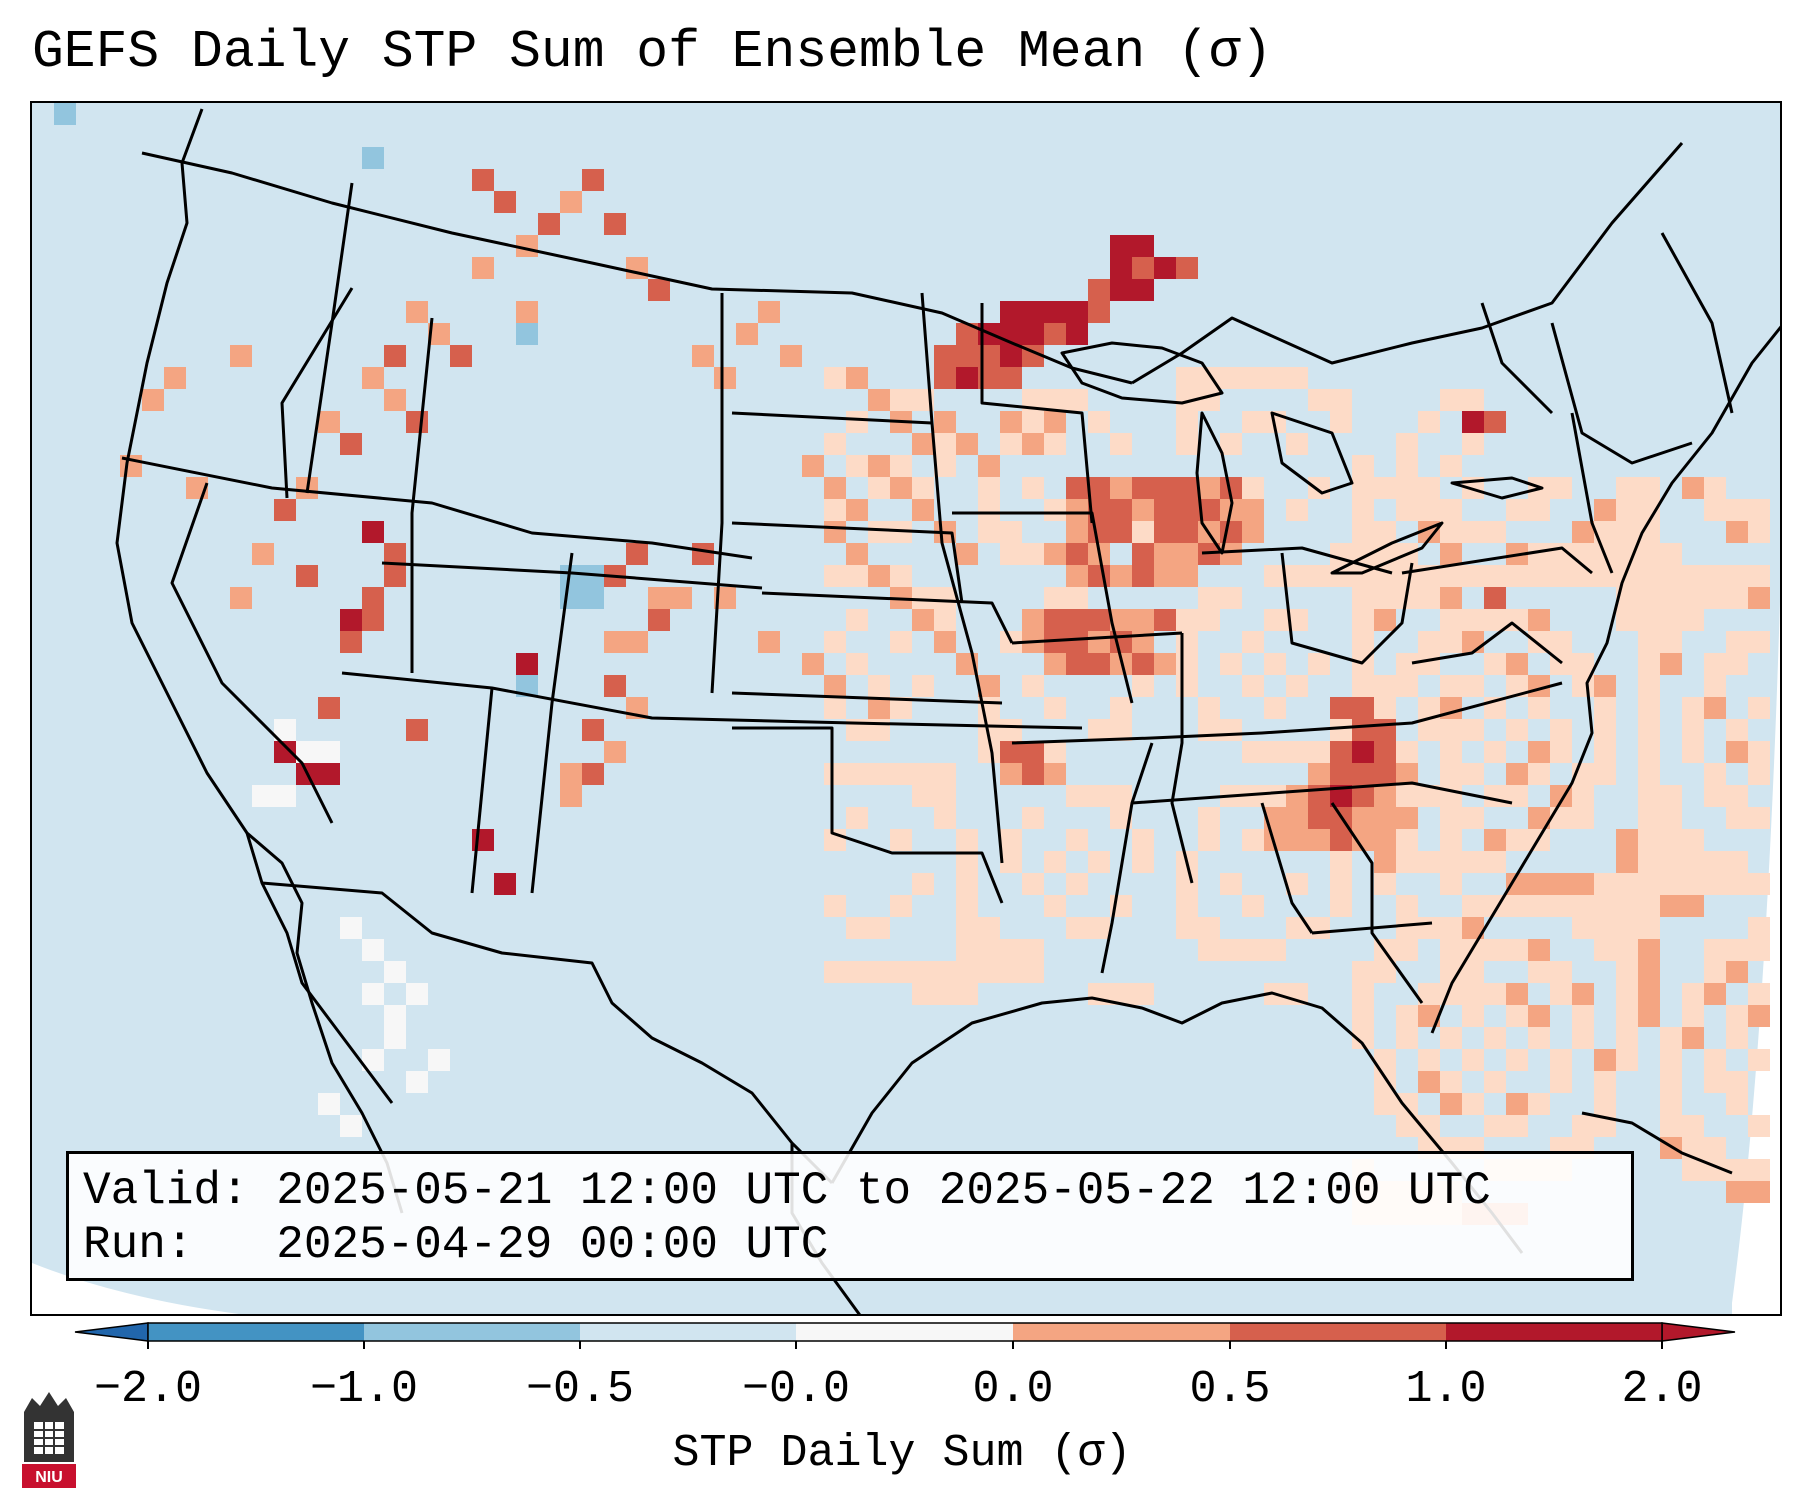 The height and width of the screenshot is (1506, 1803). Describe the element at coordinates (796, 1389) in the screenshot. I see `colorbar-tick-label: −0.0` at that location.